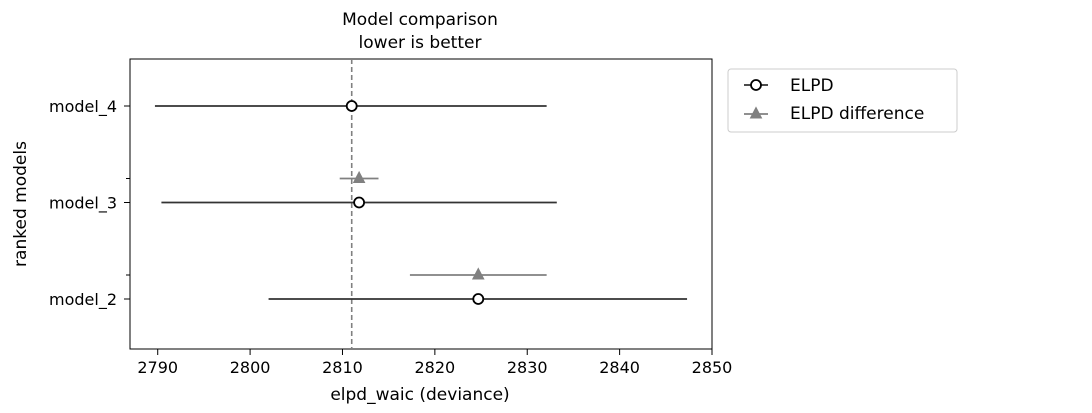  Describe the element at coordinates (21, 204) in the screenshot. I see `y-axis-label: ranked models` at that location.